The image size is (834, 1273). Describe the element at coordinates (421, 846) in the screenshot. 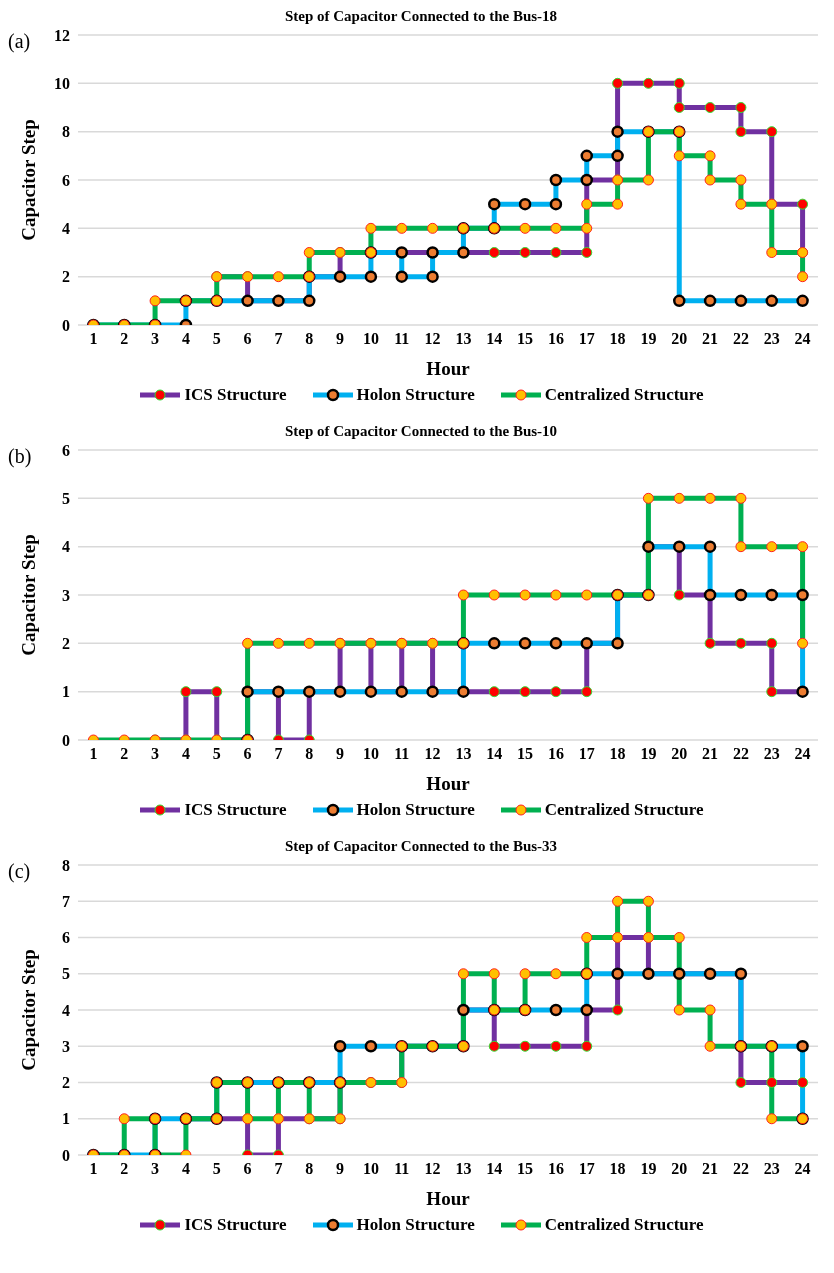

I see `chart-title: Step of Capacitor Connected to the Bus-33` at that location.